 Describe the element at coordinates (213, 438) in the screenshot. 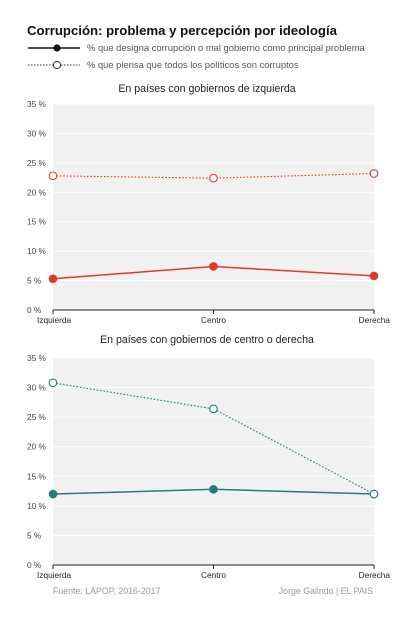

I see `series-line-perception` at that location.